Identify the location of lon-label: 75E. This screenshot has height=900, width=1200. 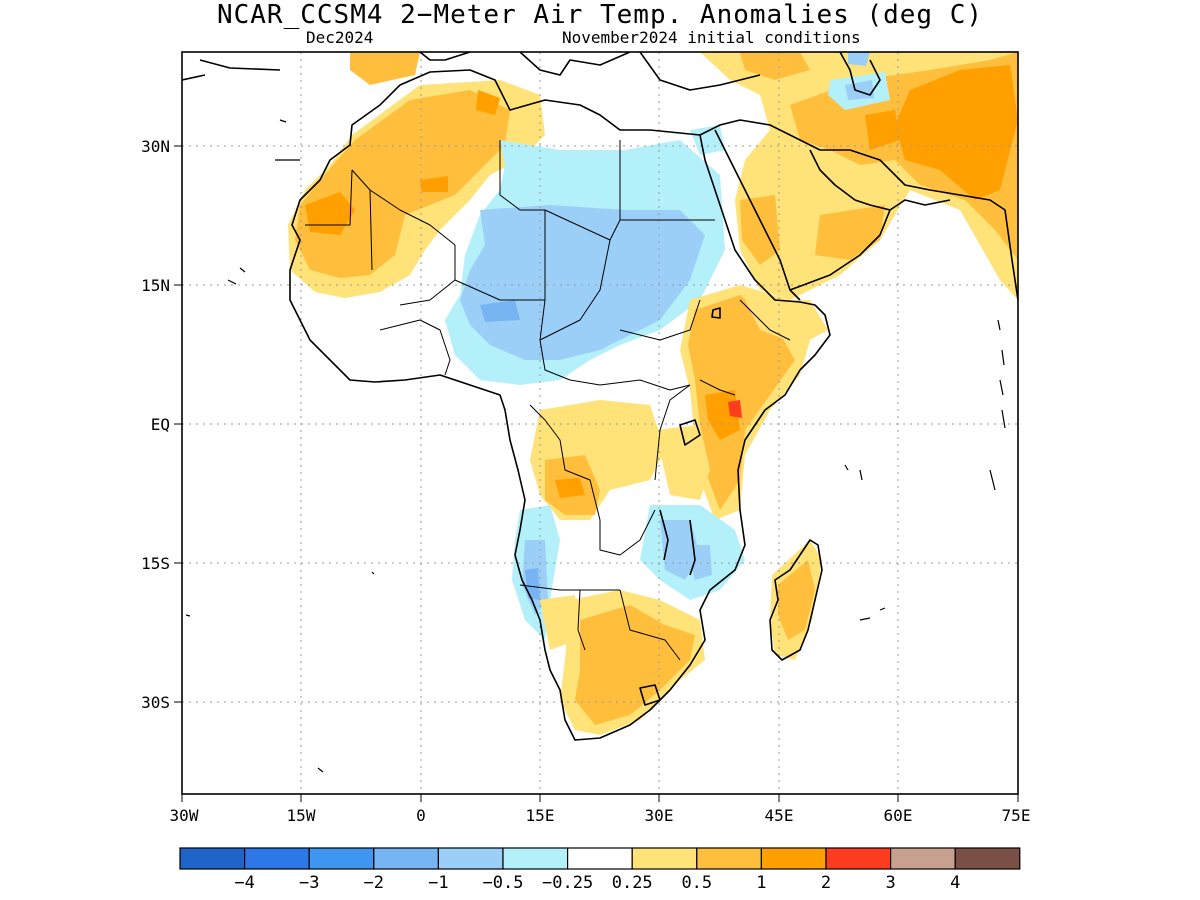
(1016, 815).